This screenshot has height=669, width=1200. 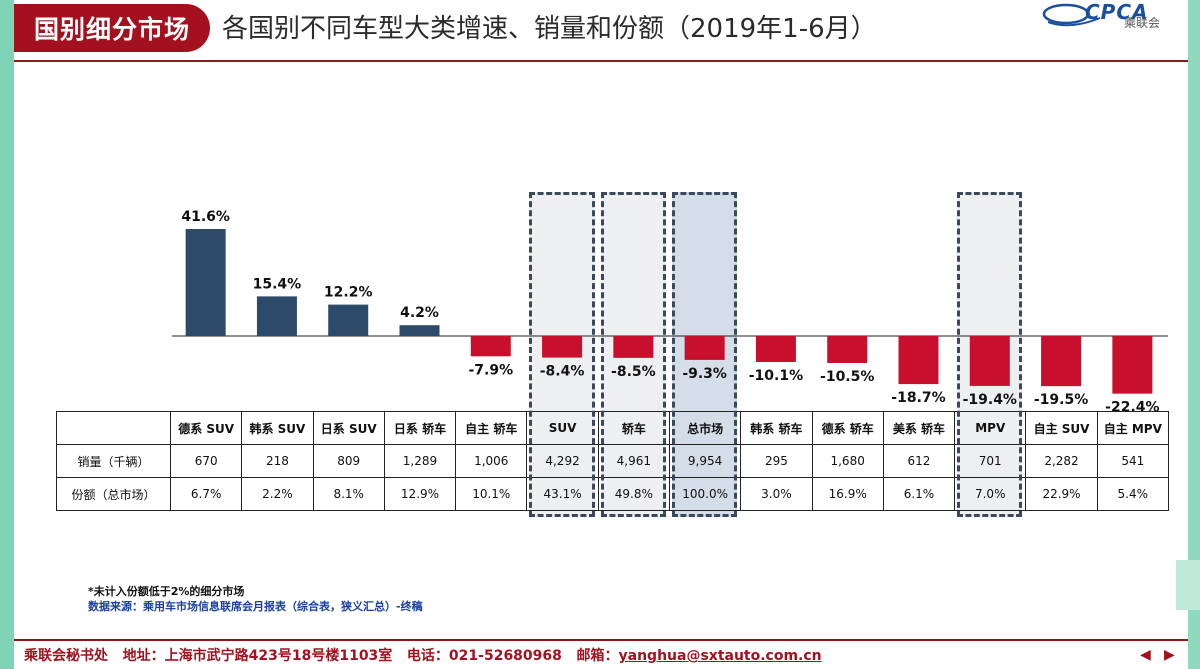 What do you see at coordinates (776, 376) in the screenshot?
I see `bar-value-label: -10.1%` at bounding box center [776, 376].